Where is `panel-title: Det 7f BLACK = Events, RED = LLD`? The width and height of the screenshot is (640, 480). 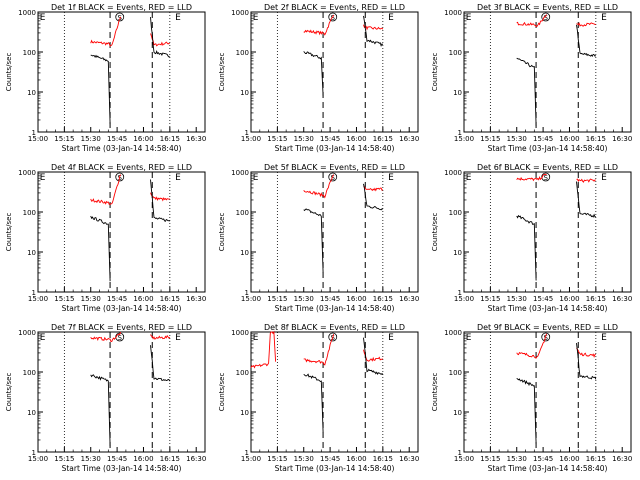
panel-title: Det 7f BLACK = Events, RED = LLD is located at coordinates (121, 327).